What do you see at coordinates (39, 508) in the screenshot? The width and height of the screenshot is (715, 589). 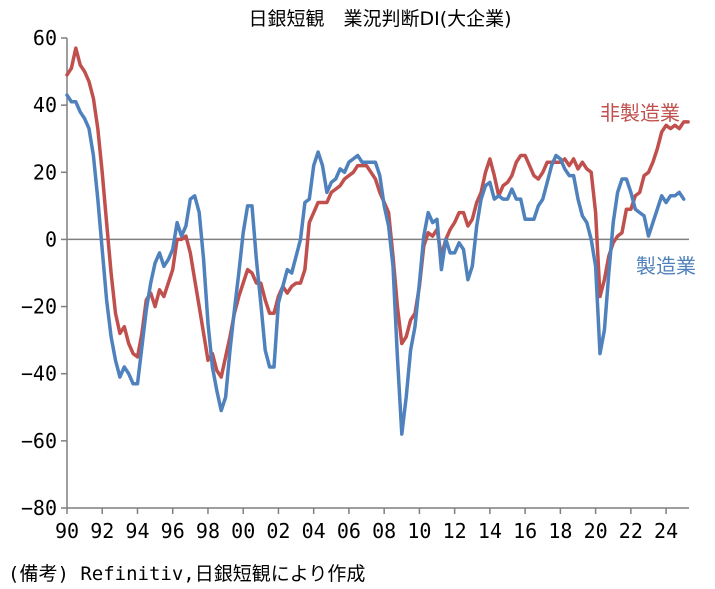 I see `y-tick-label: −80` at bounding box center [39, 508].